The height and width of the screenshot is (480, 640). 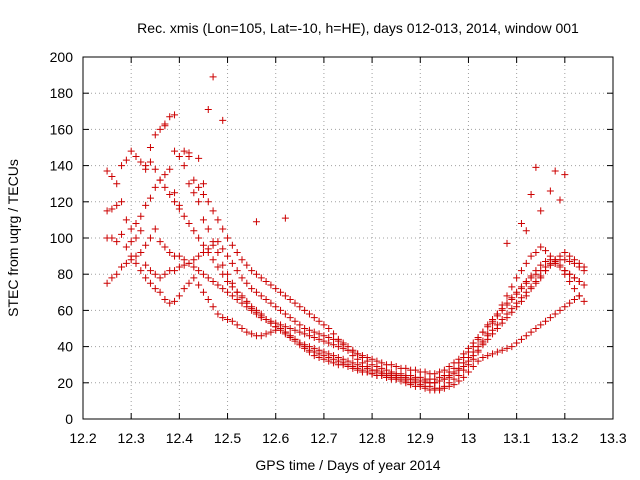 I want to click on x-tick-label: 12.8, so click(x=371, y=438).